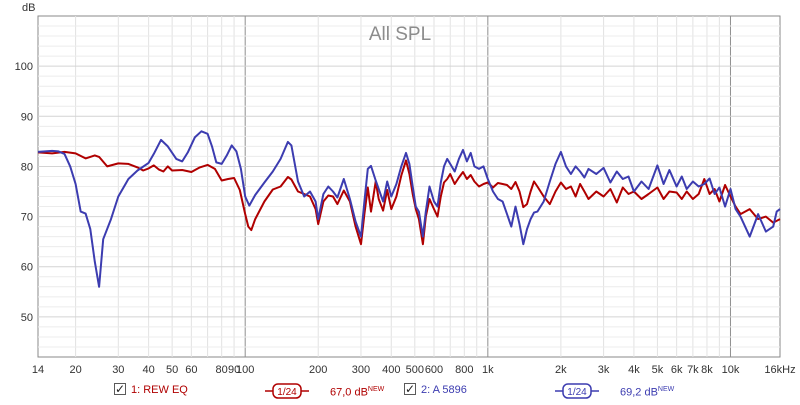 This screenshot has width=800, height=405. I want to click on y-tick-label: 50, so click(27, 318).